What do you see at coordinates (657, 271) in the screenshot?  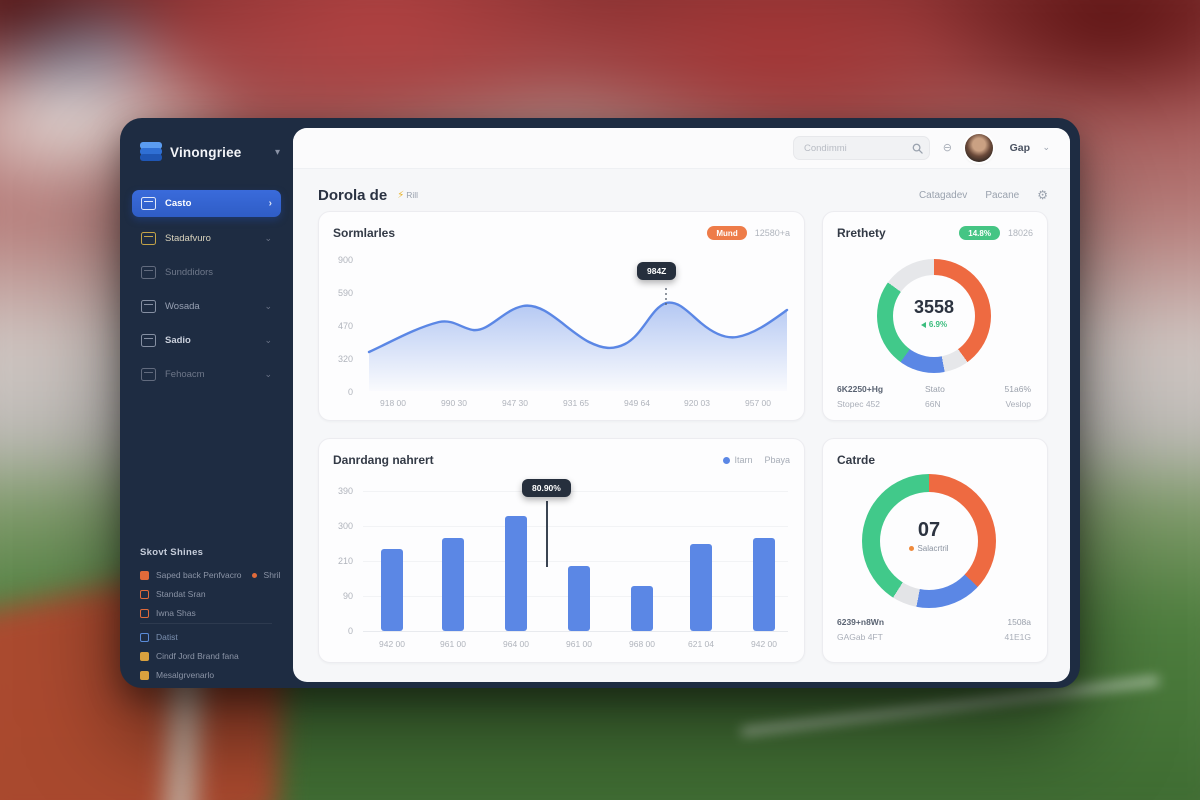 I see `chart-tooltip: 984Z` at bounding box center [657, 271].